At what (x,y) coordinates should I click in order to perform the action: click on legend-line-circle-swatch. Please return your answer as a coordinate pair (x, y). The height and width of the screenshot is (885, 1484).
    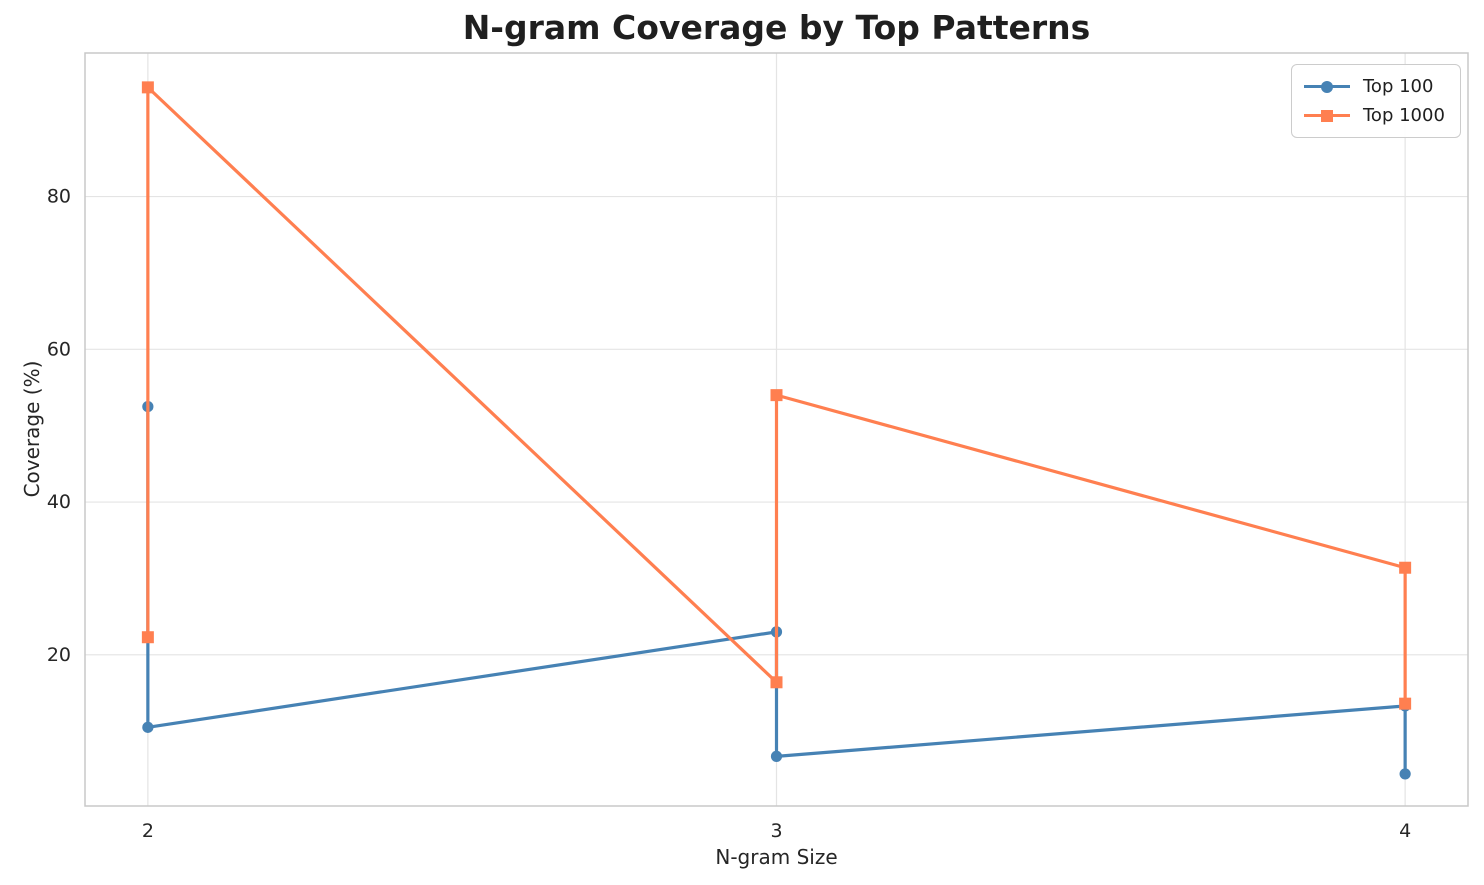
    Looking at the image, I should click on (1327, 86).